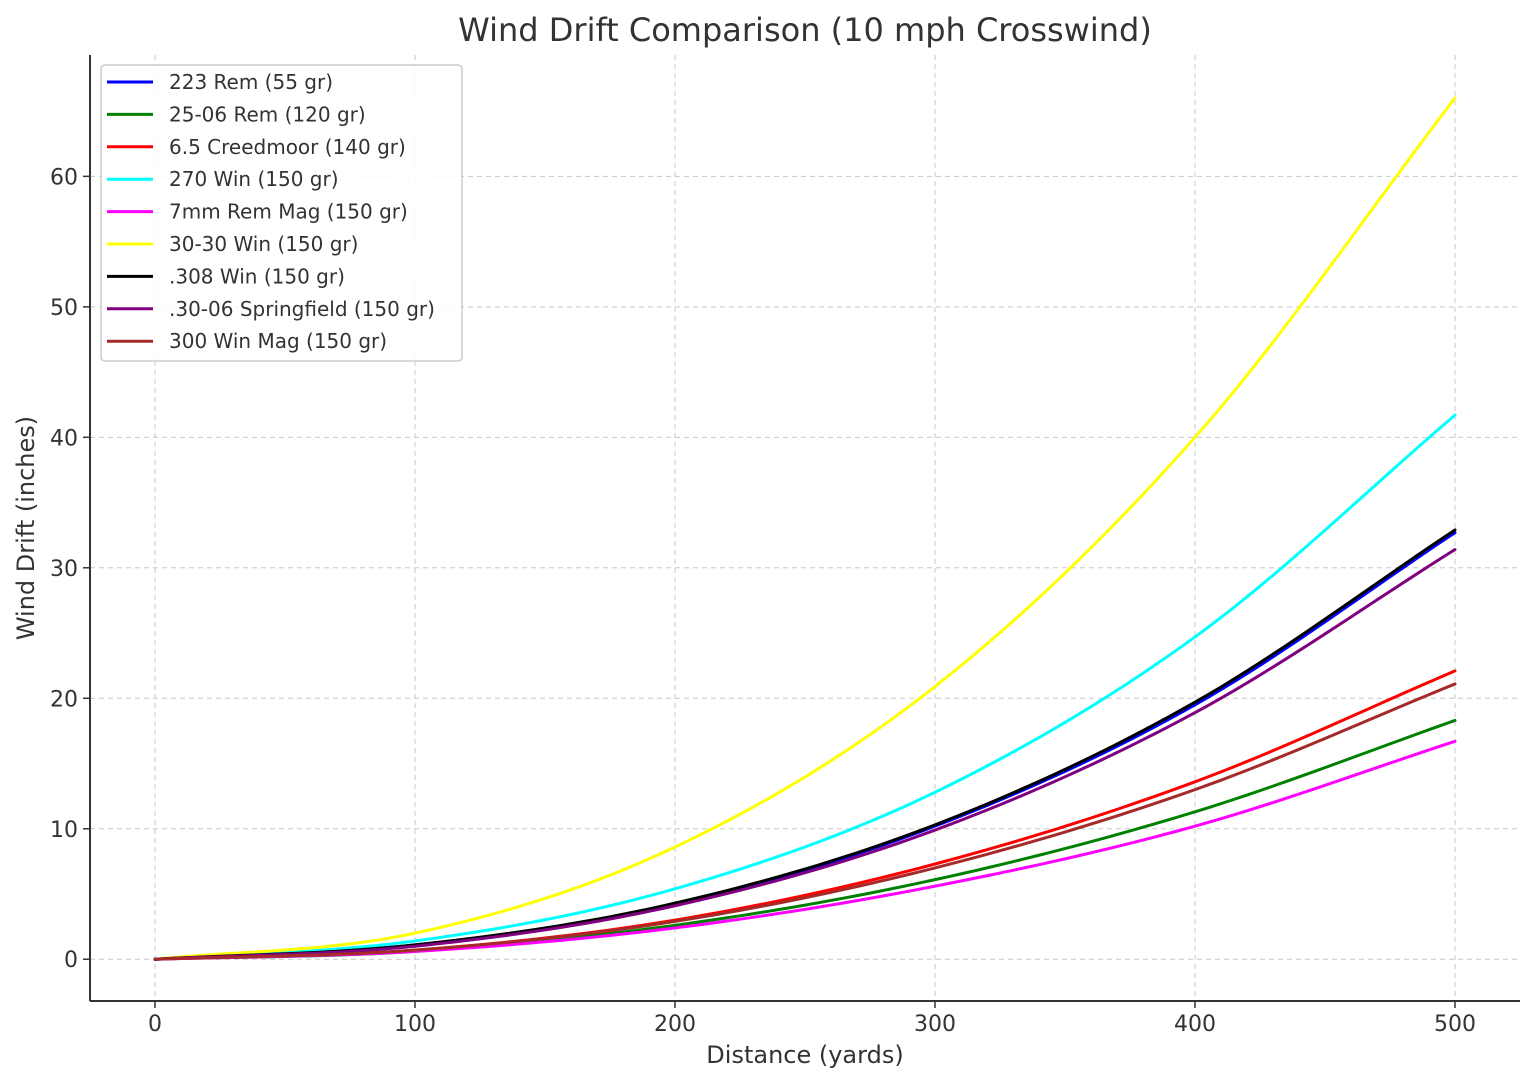 Image resolution: width=1536 pixels, height=1084 pixels. I want to click on x-tick-label: 400, so click(1195, 1024).